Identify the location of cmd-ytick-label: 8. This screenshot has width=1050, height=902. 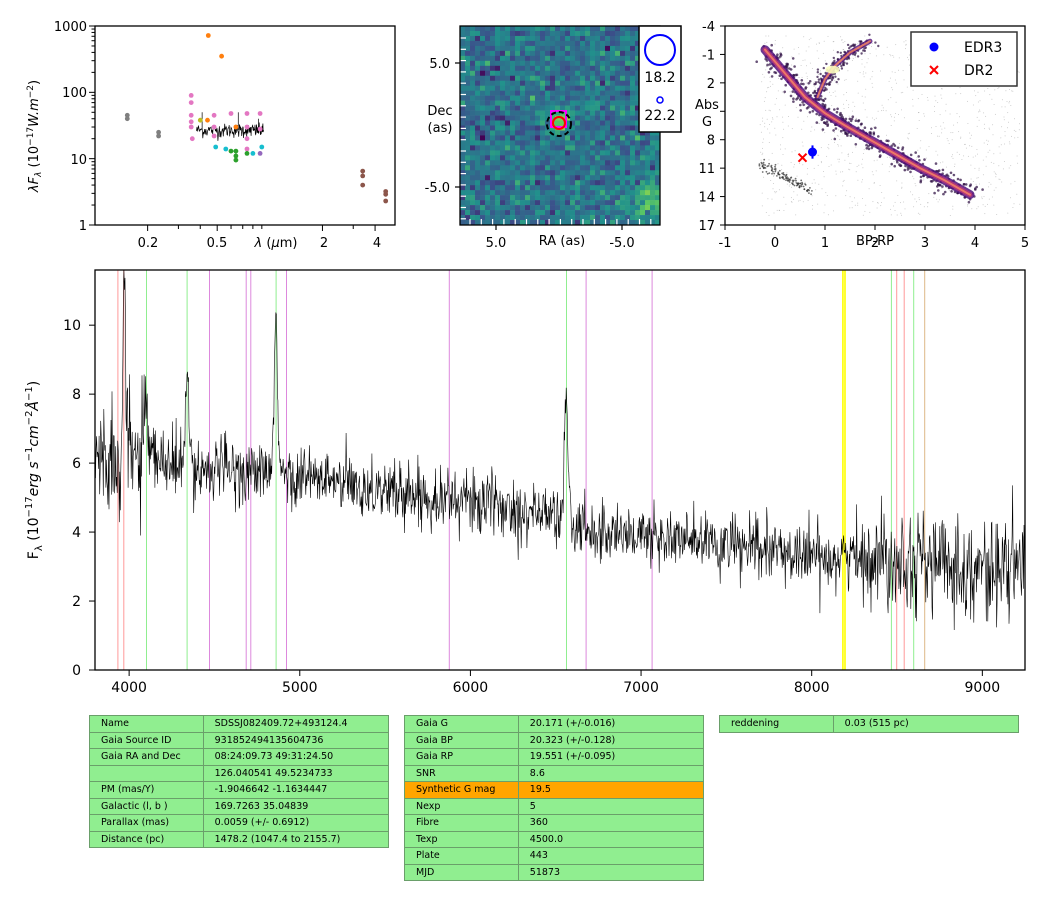
(711, 141).